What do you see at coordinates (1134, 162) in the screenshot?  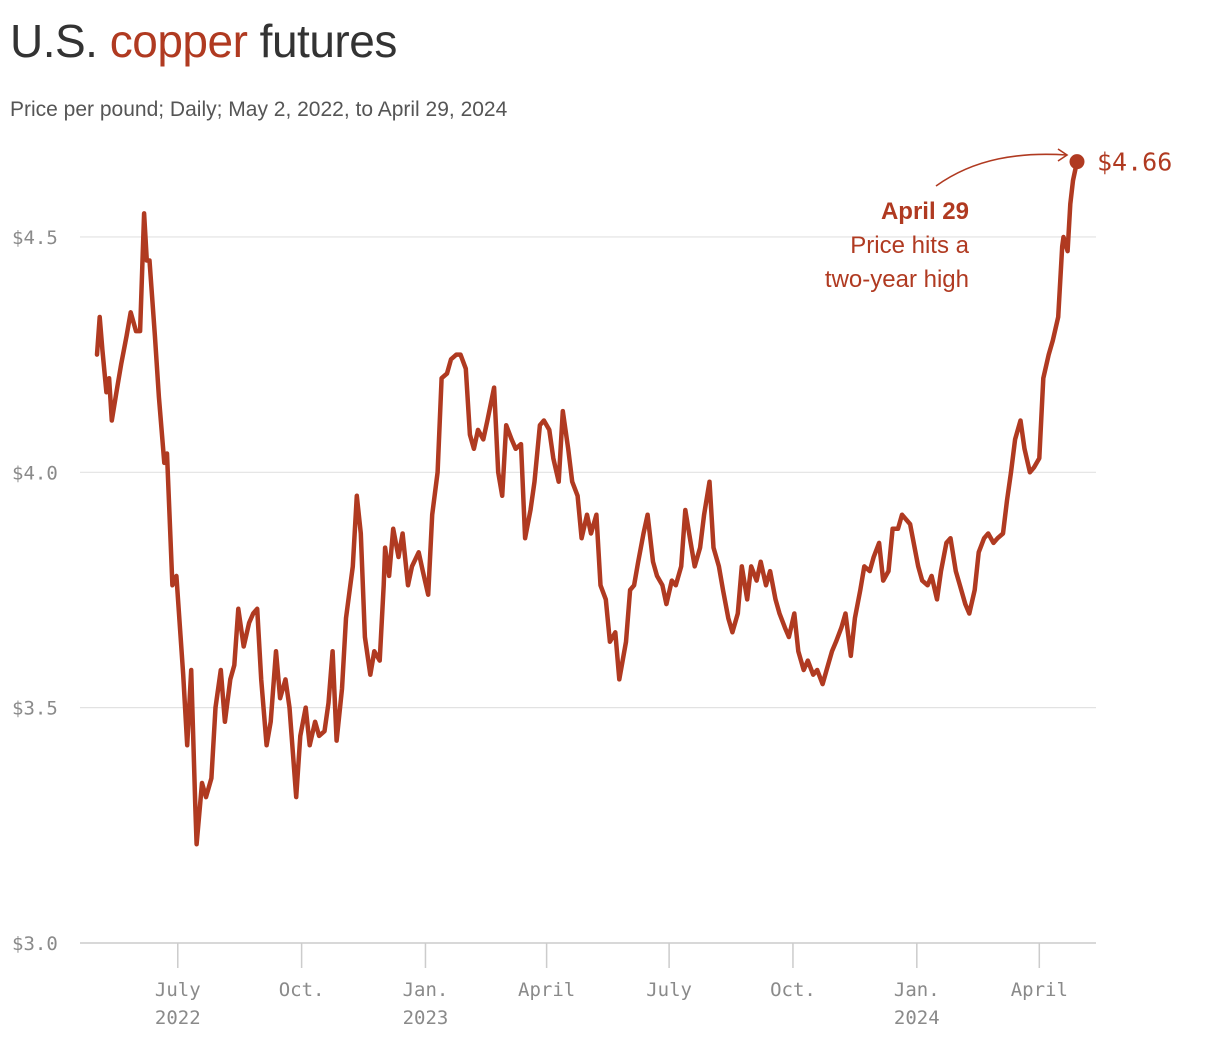 I see `end-value-label: $4.66` at bounding box center [1134, 162].